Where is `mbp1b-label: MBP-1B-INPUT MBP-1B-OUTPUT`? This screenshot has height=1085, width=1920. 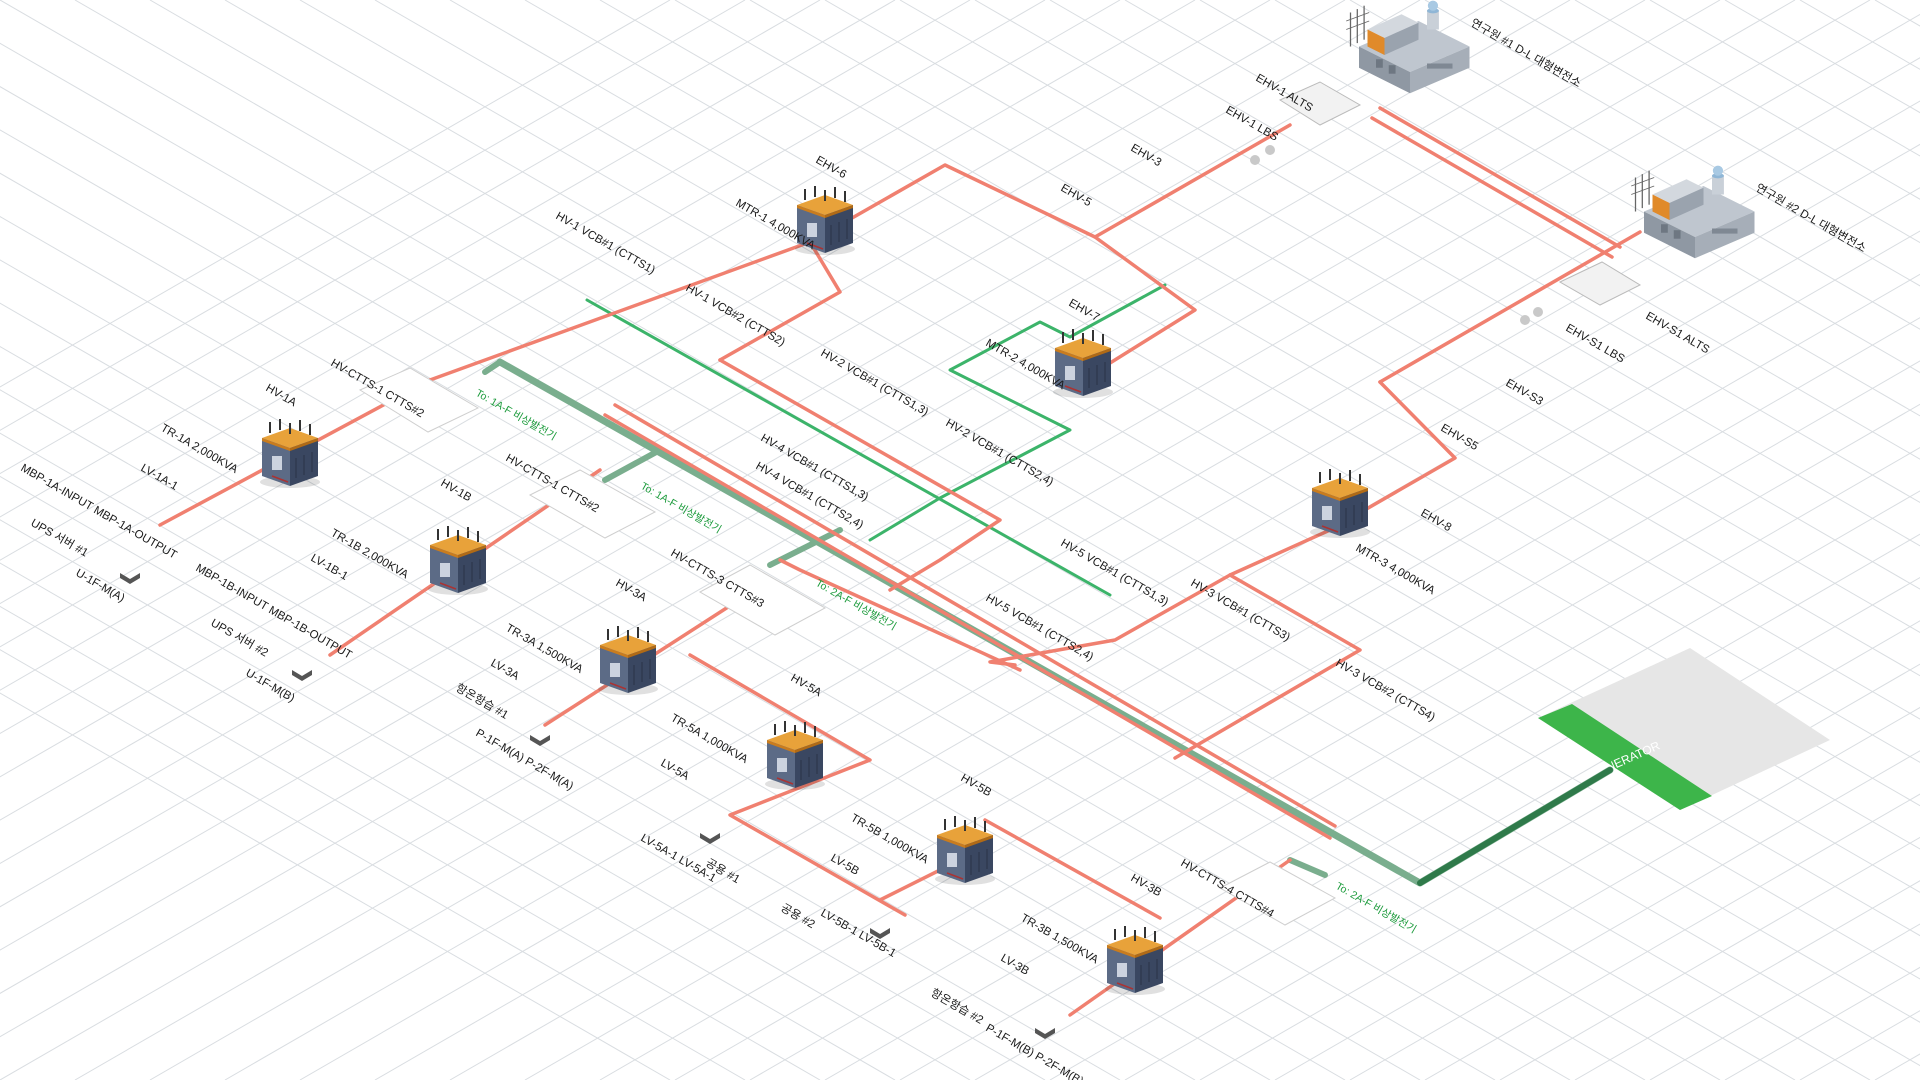 mbp1b-label: MBP-1B-INPUT MBP-1B-OUTPUT is located at coordinates (274, 611).